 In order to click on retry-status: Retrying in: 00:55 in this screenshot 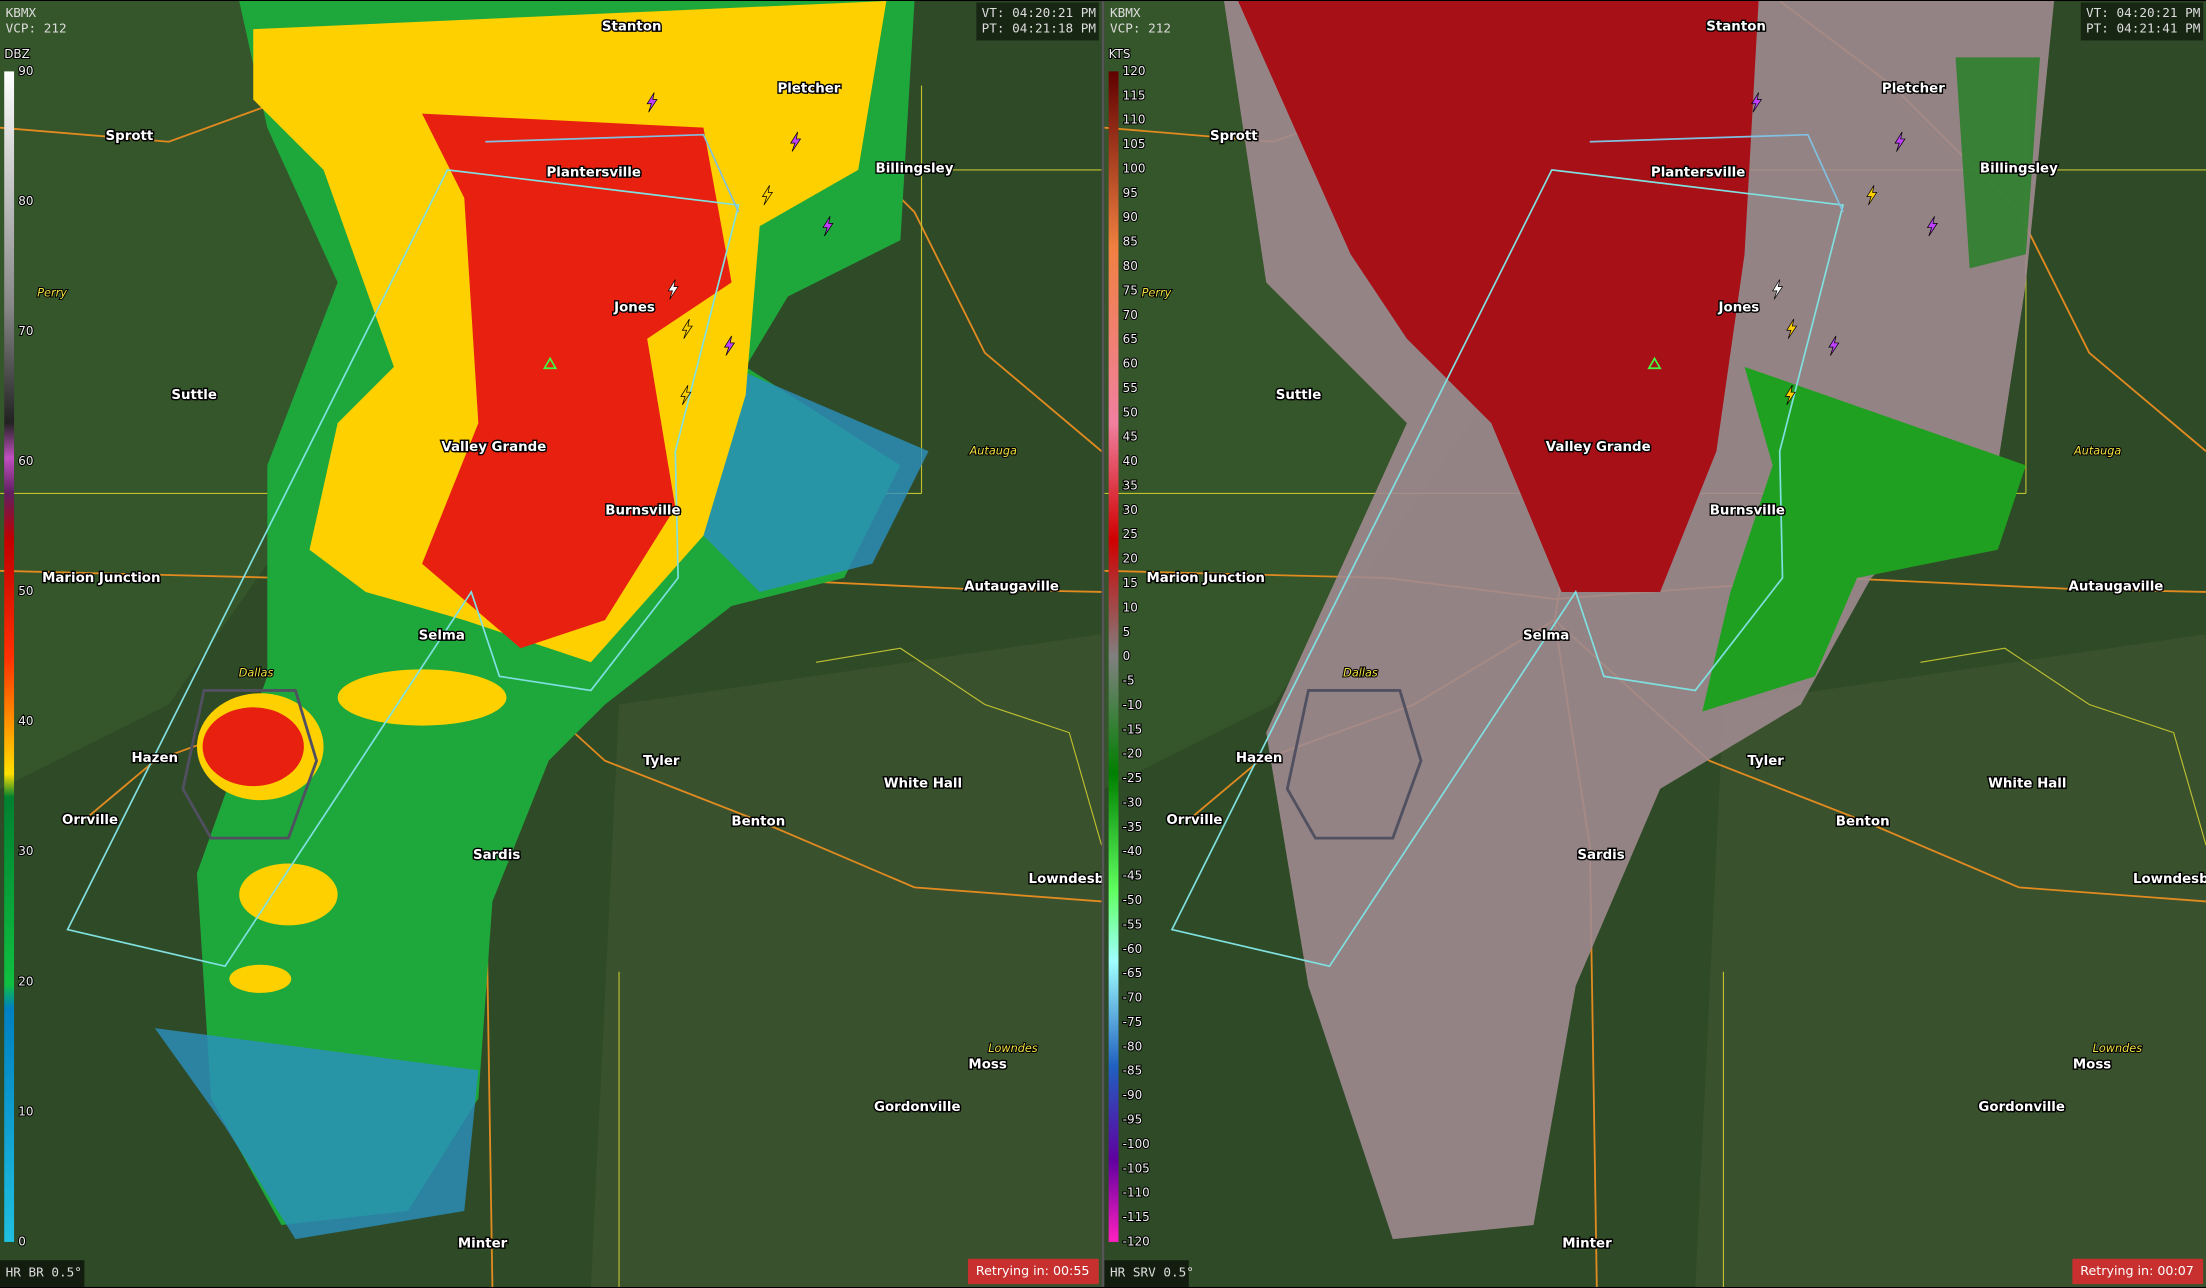, I will do `click(1033, 1270)`.